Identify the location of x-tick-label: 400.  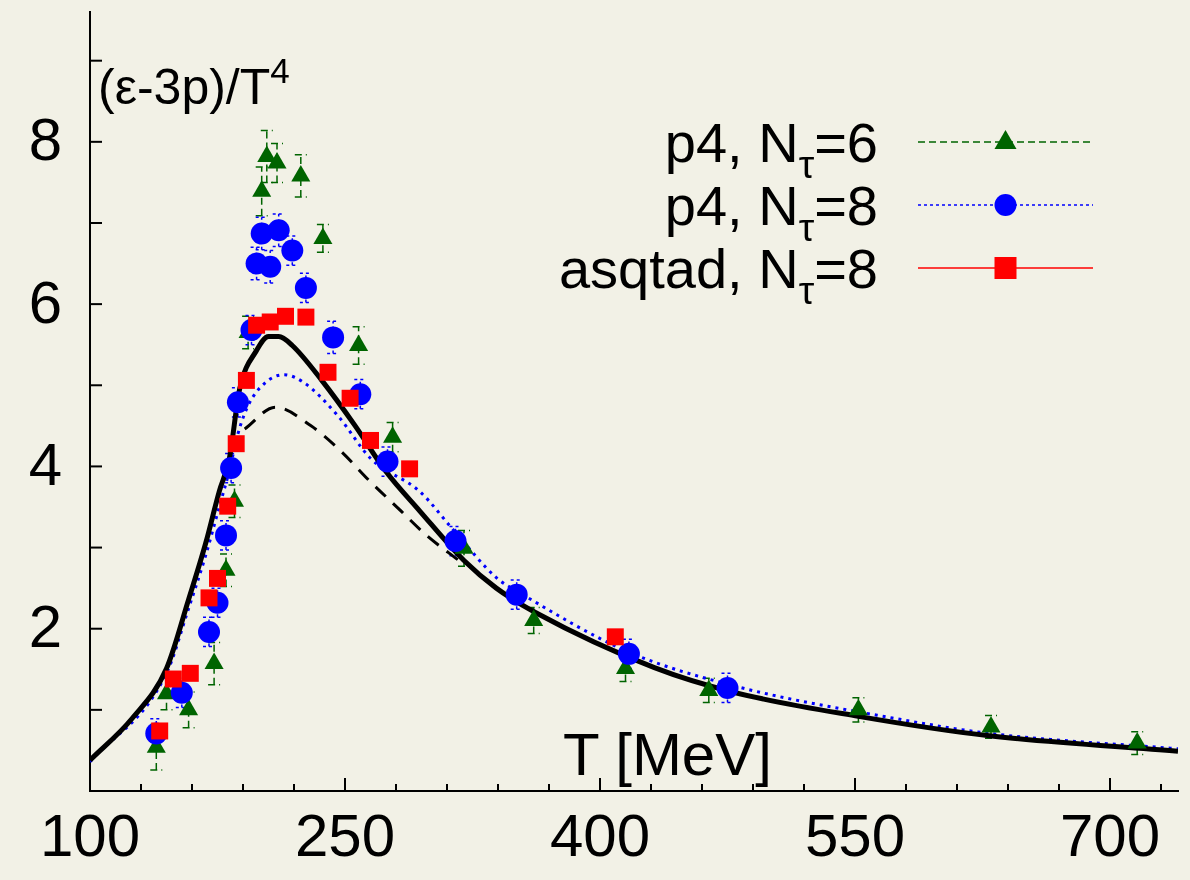
(600, 835).